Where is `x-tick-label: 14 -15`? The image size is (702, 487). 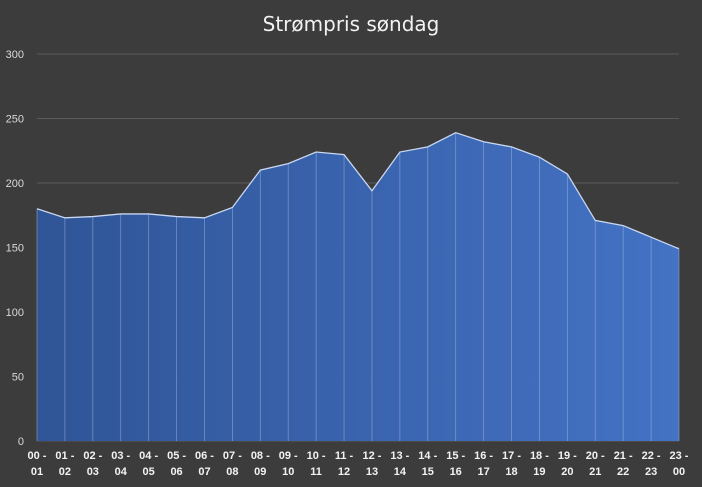
x-tick-label: 14 -15 is located at coordinates (427, 464).